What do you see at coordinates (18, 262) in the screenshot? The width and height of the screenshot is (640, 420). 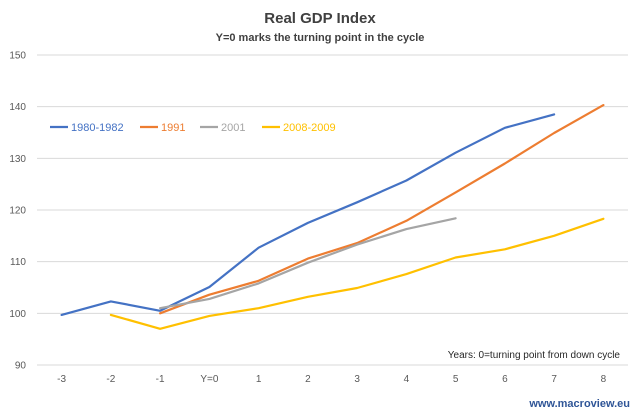 I see `y-tick-label: 110` at bounding box center [18, 262].